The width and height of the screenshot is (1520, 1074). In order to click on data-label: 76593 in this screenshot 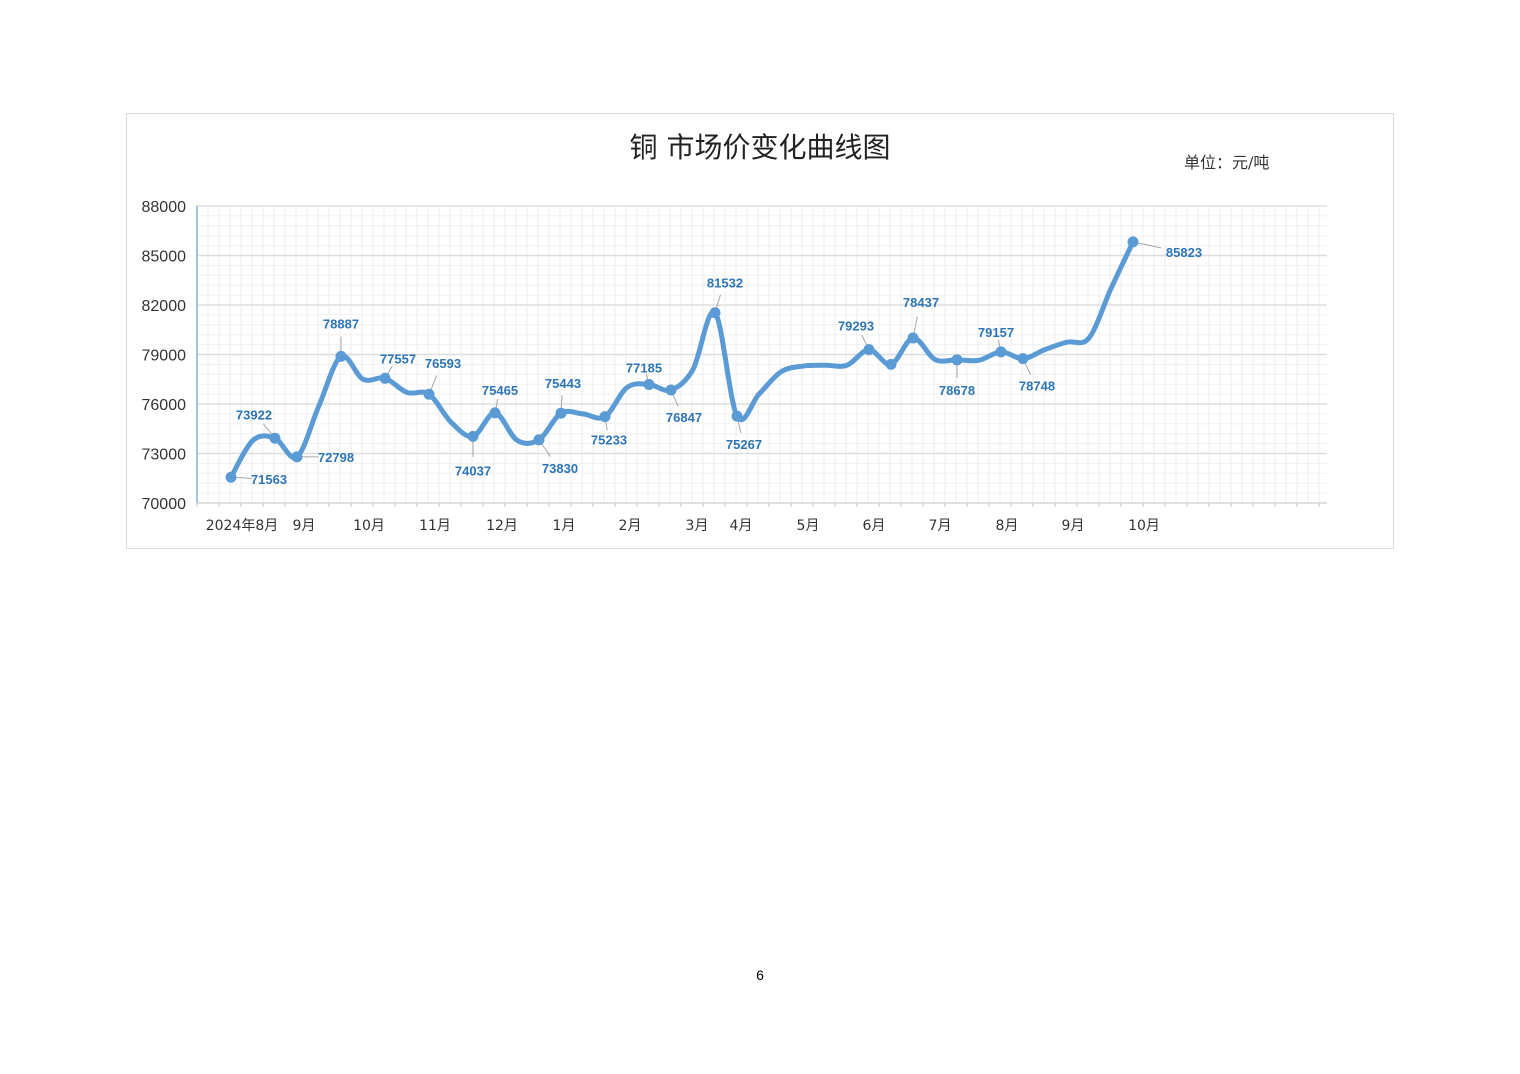, I will do `click(443, 363)`.